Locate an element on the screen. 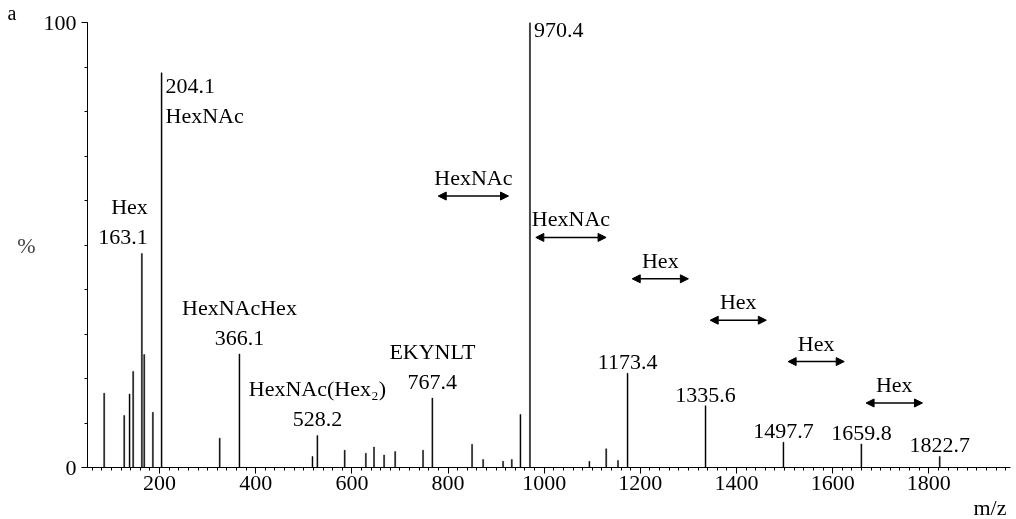  annotation: 1822.7 is located at coordinates (939, 445).